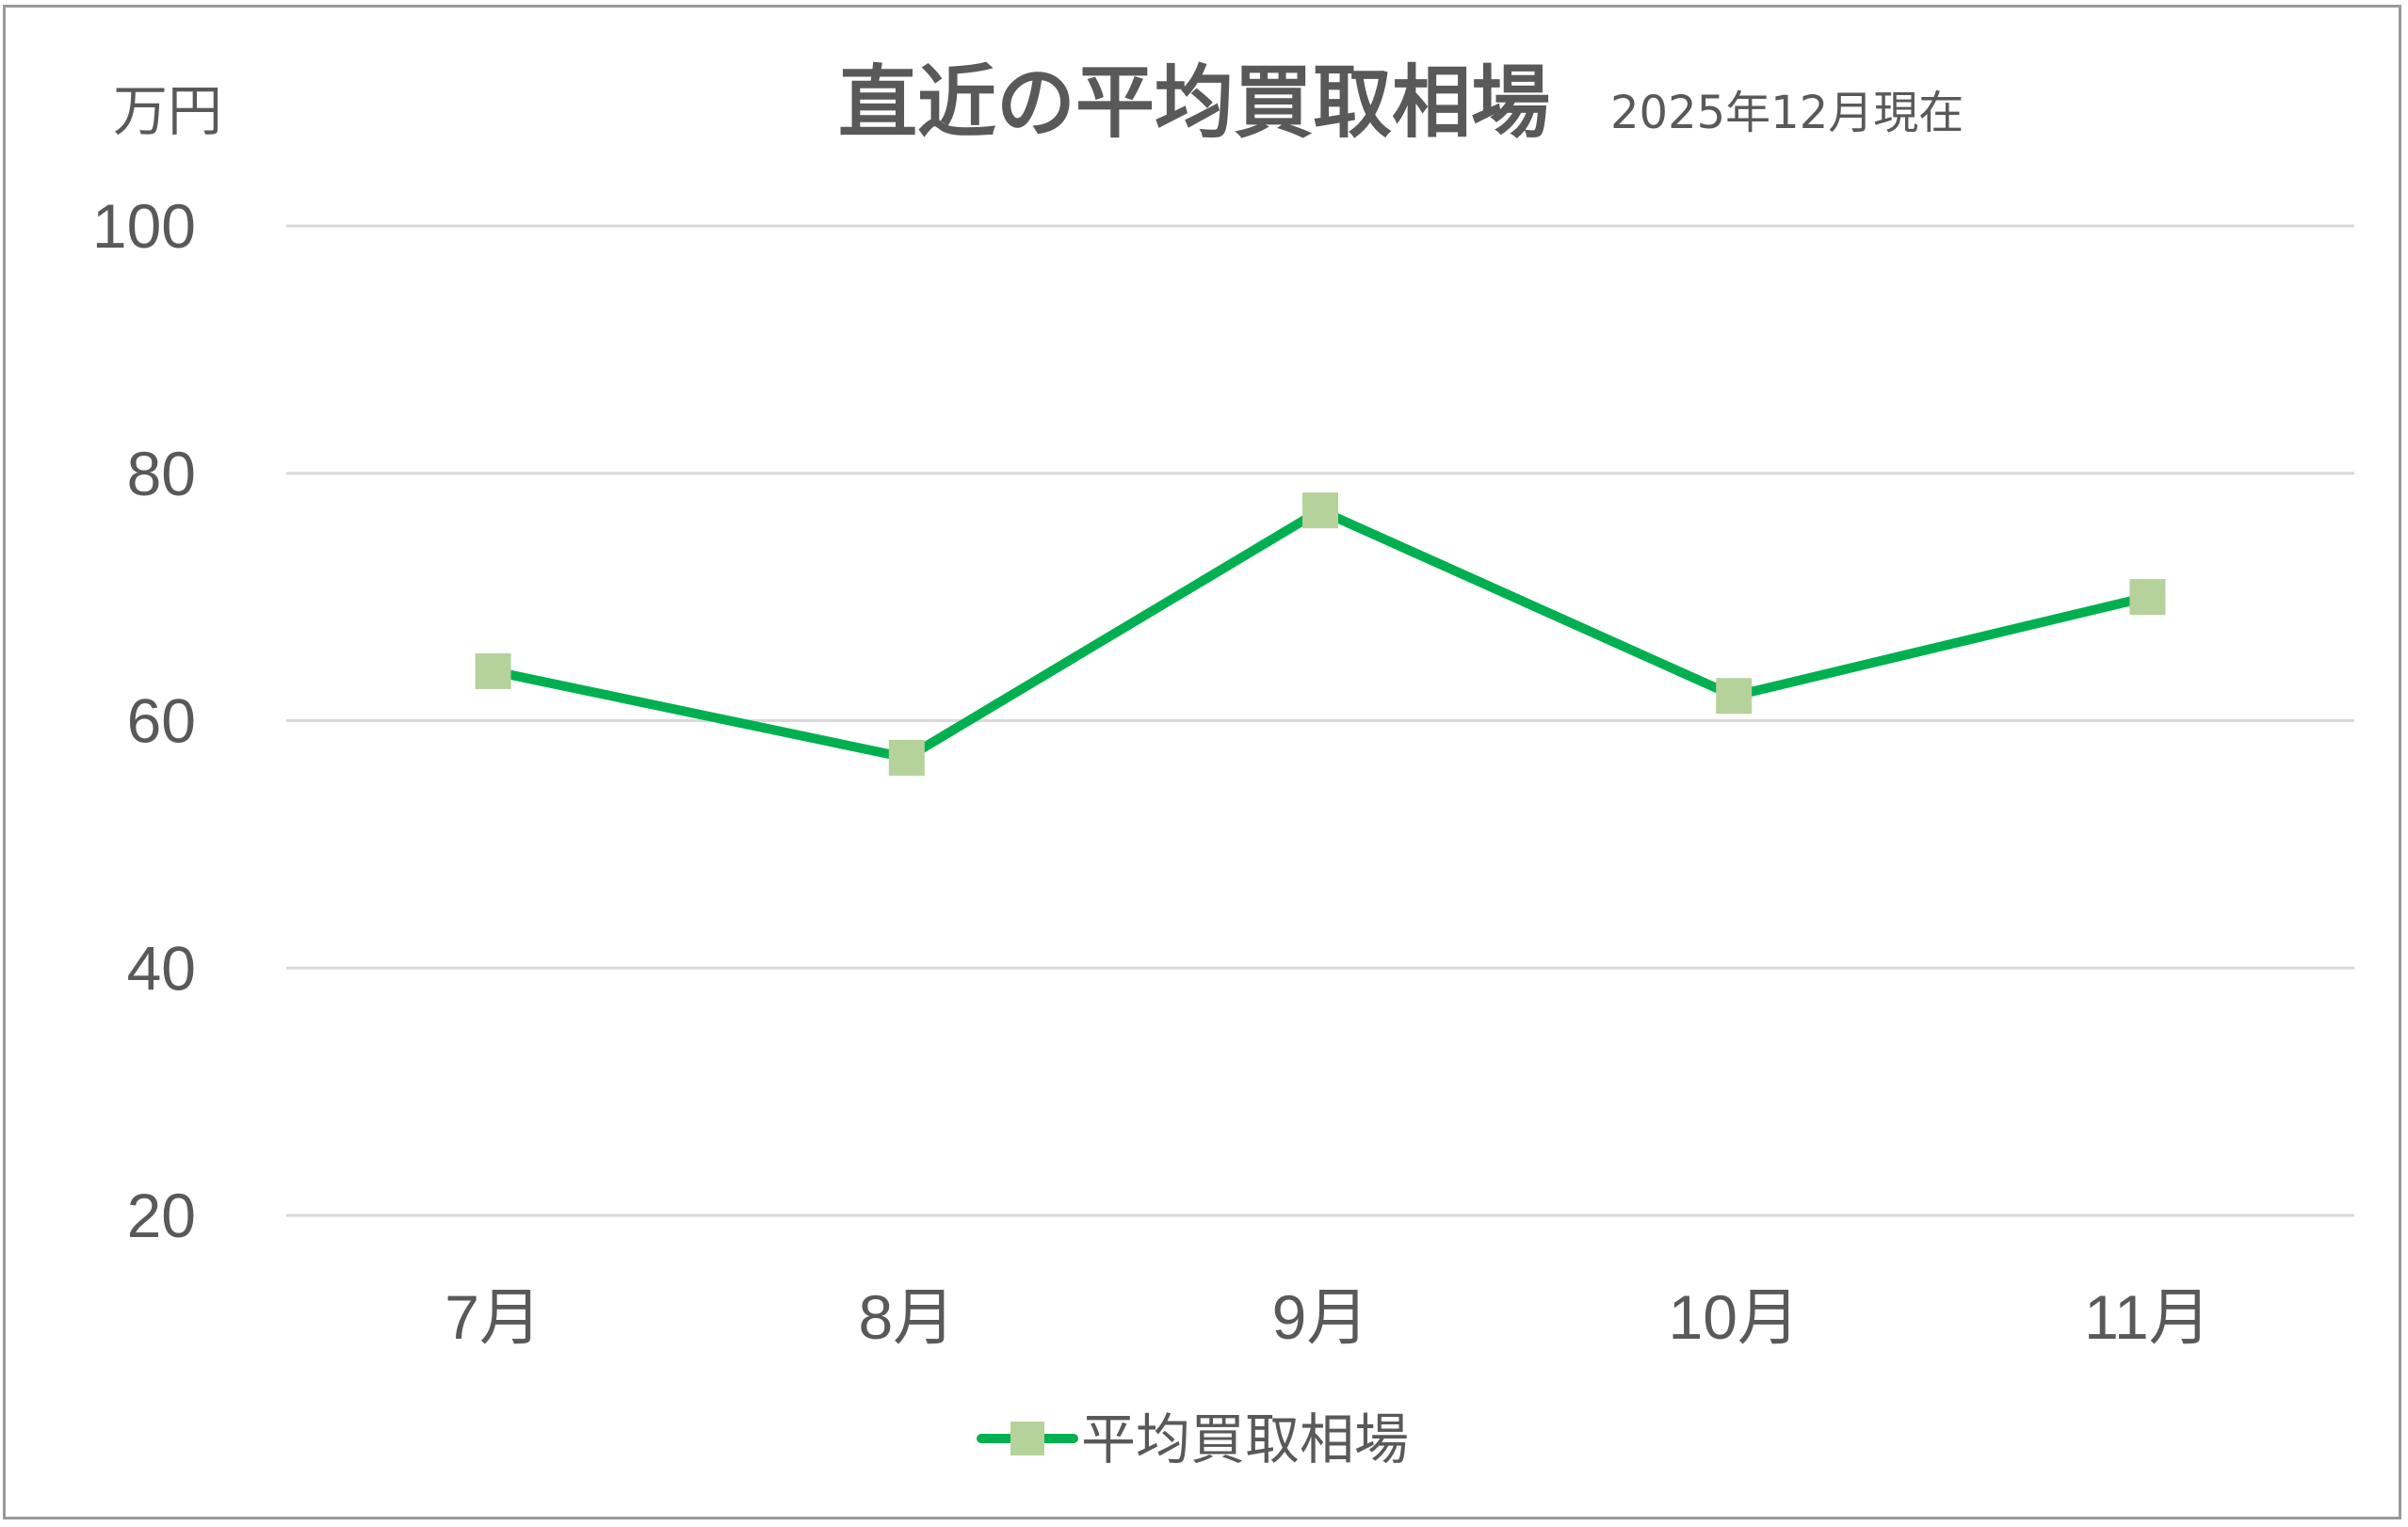  What do you see at coordinates (1733, 1317) in the screenshot?
I see `x-tick-label: 10月` at bounding box center [1733, 1317].